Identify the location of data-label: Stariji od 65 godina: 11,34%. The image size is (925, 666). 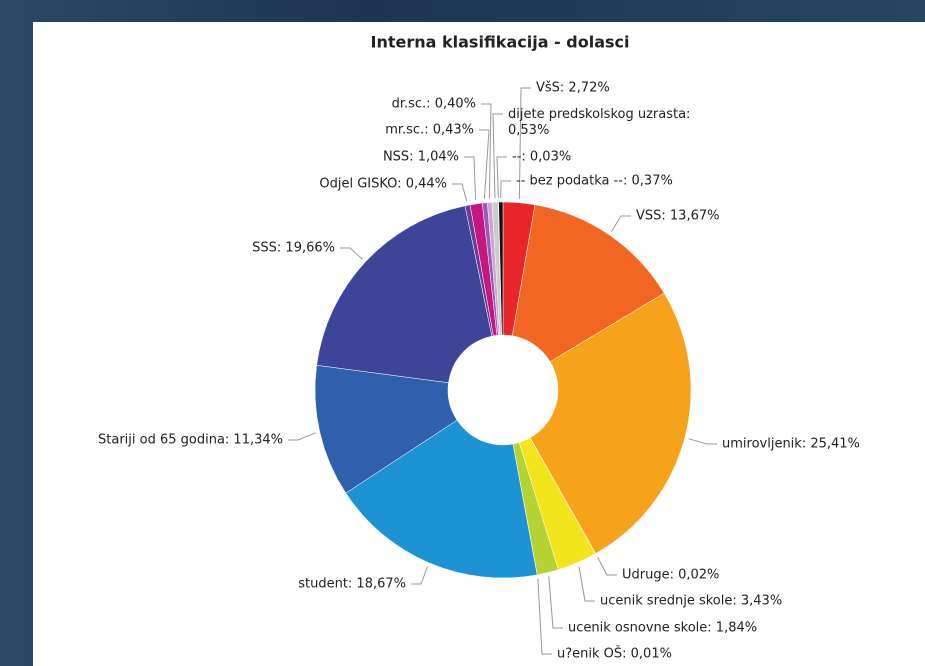
(190, 440).